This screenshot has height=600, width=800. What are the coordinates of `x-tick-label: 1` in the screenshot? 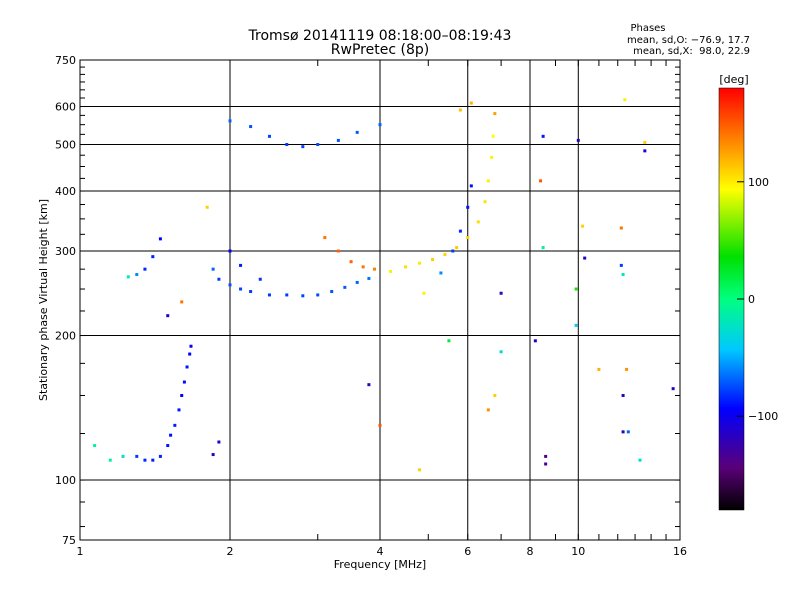 It's located at (80, 551).